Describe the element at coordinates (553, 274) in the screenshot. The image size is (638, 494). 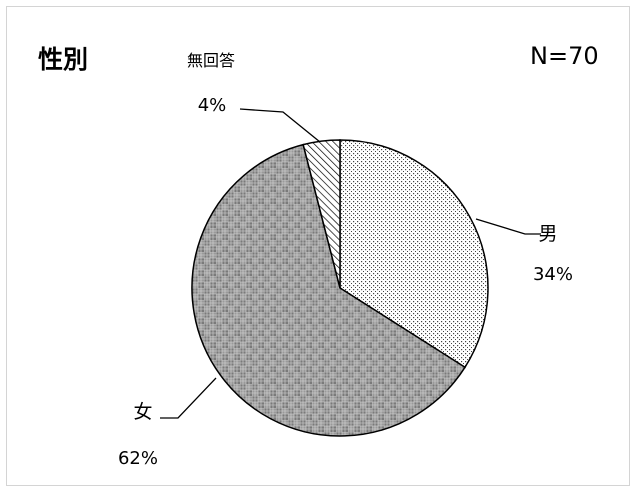
I see `slice-percent-0: 34%` at that location.